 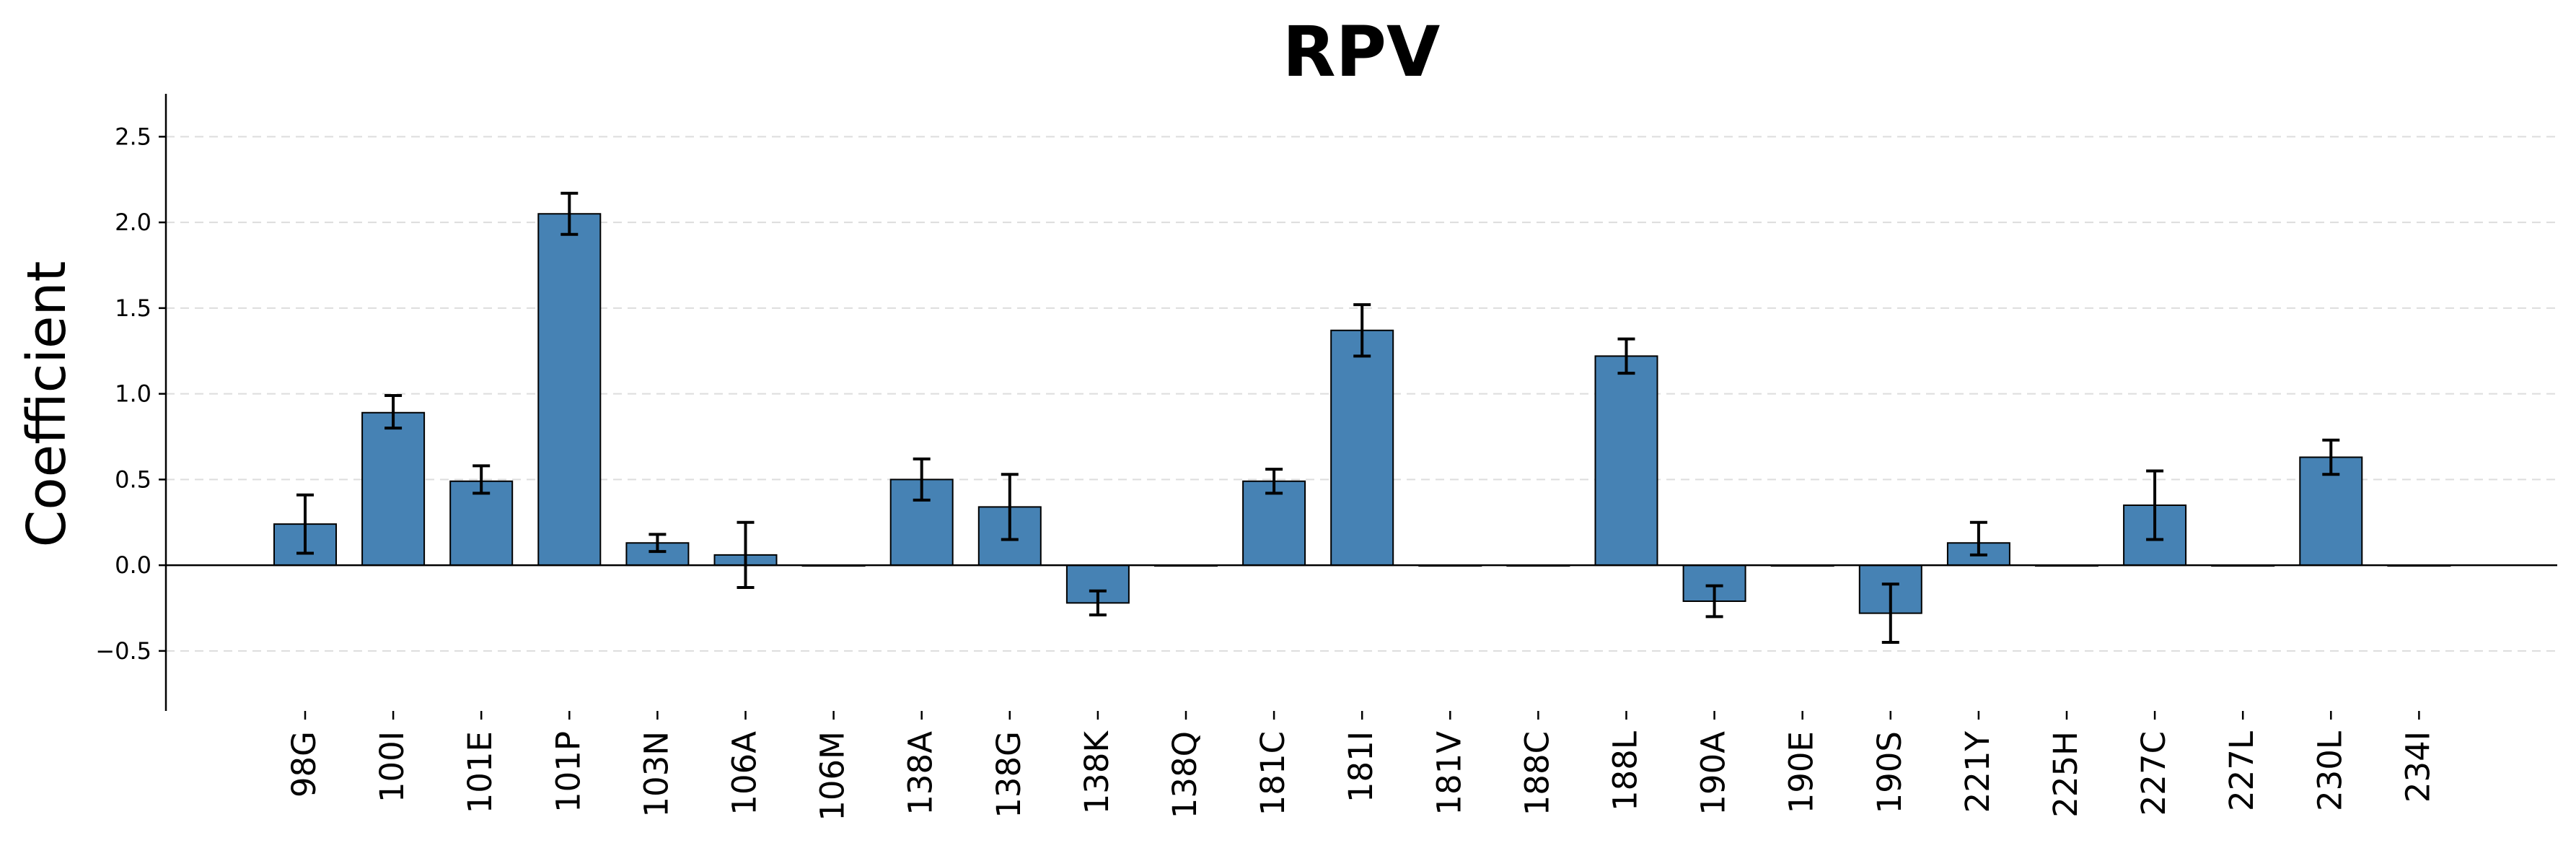 I want to click on x-tick-label: 190S, so click(x=1890, y=772).